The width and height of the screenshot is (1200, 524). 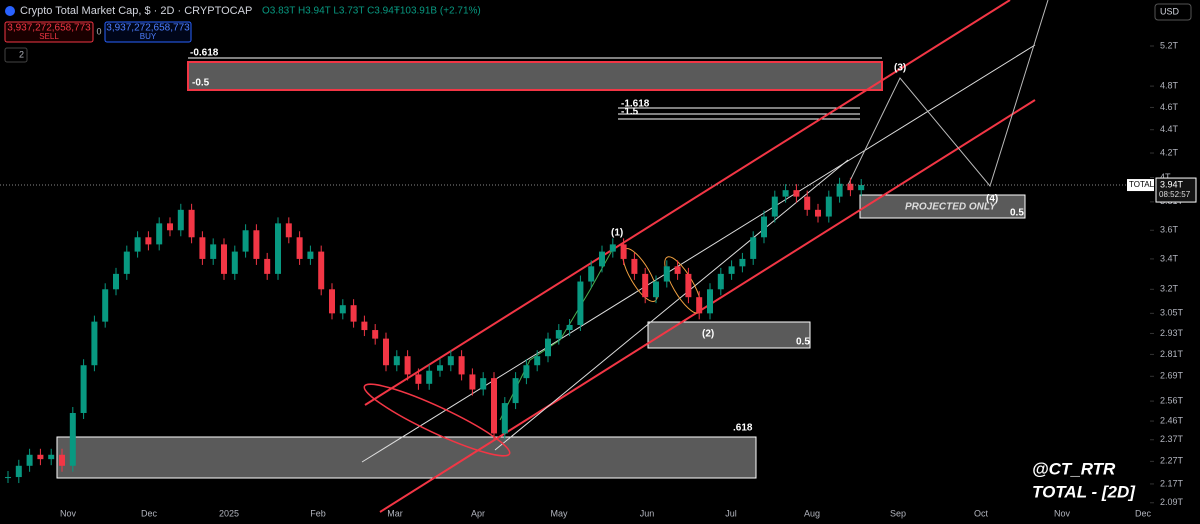 What do you see at coordinates (1169, 152) in the screenshot?
I see `y-tick-label: 4.2T` at bounding box center [1169, 152].